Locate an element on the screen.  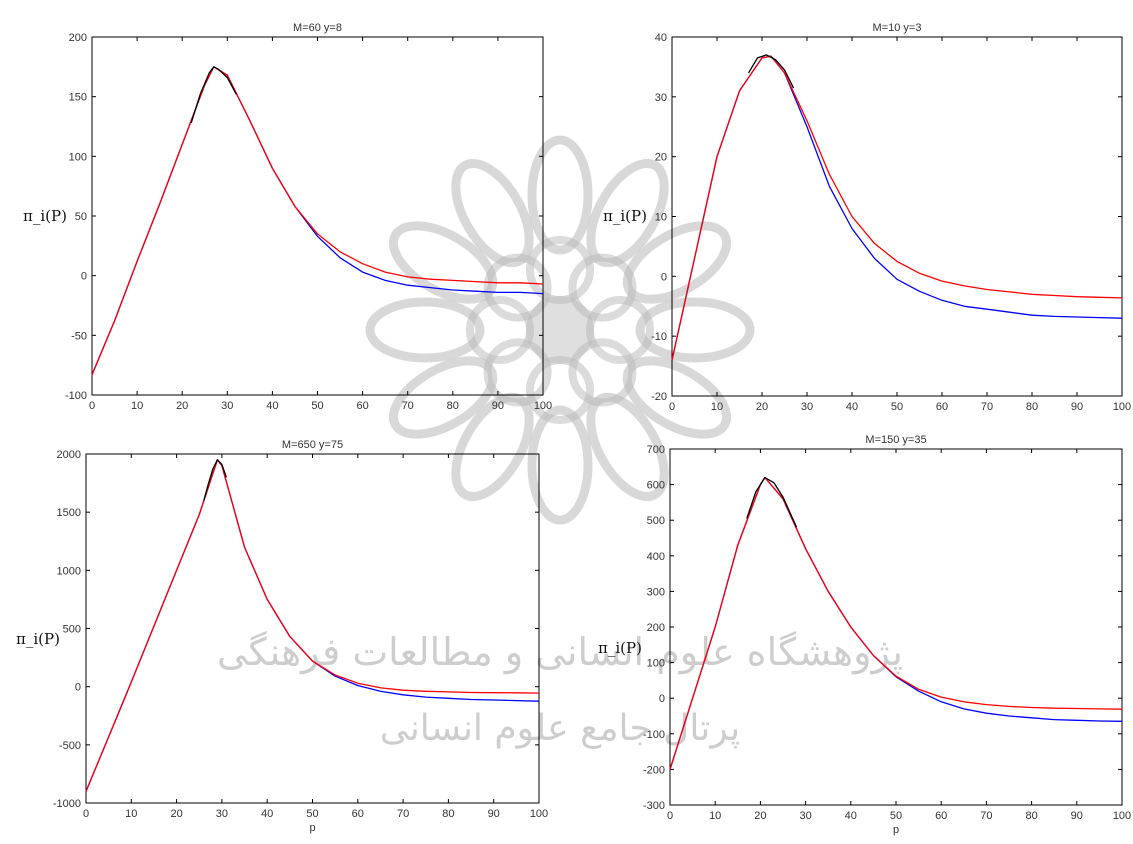
x-axis-label: p is located at coordinates (312, 828).